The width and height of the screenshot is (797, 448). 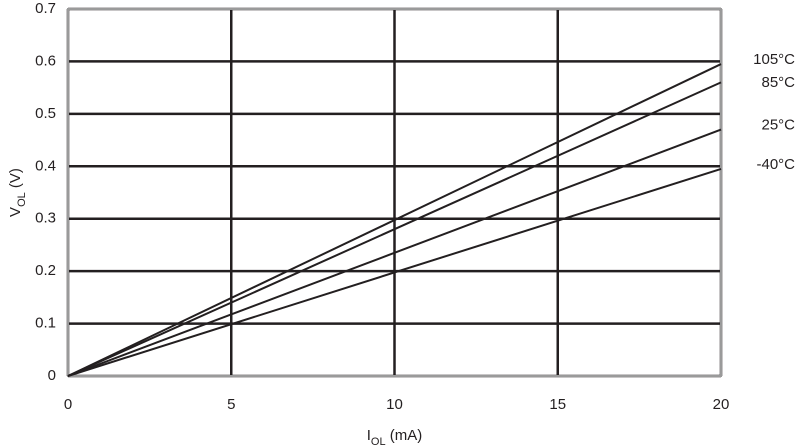 What do you see at coordinates (721, 404) in the screenshot?
I see `x-tick-label: 20` at bounding box center [721, 404].